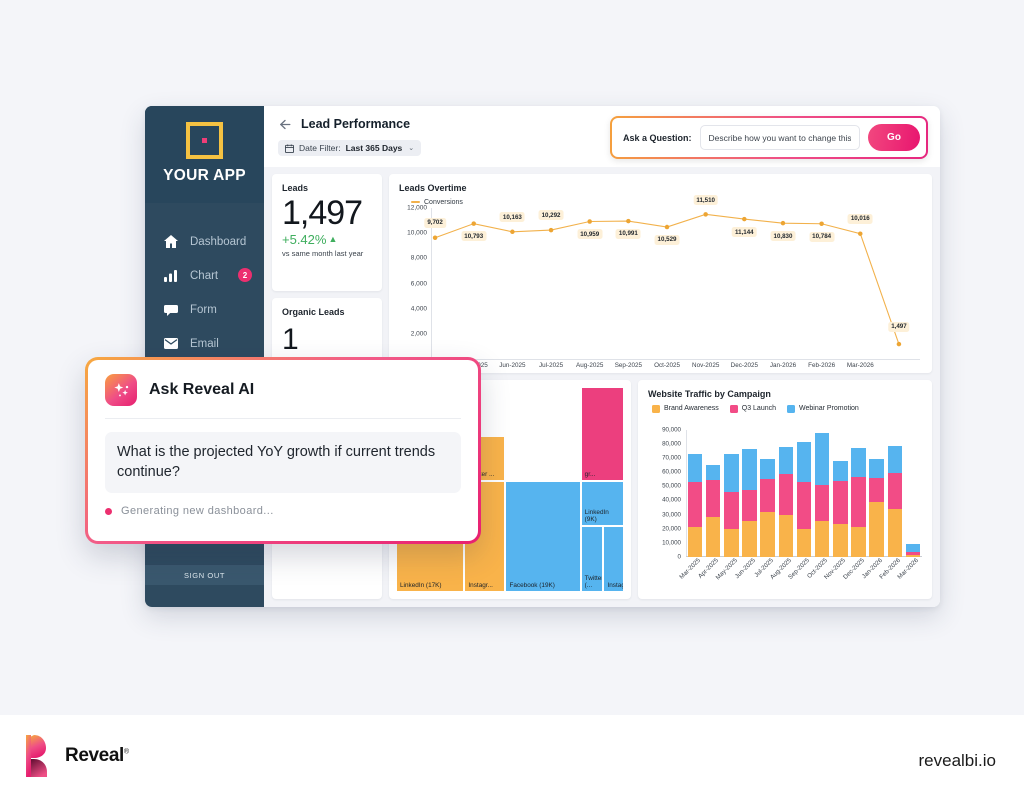 The height and width of the screenshot is (801, 1024). Describe the element at coordinates (512, 365) in the screenshot. I see `line-x-tick: Jun-2025` at that location.